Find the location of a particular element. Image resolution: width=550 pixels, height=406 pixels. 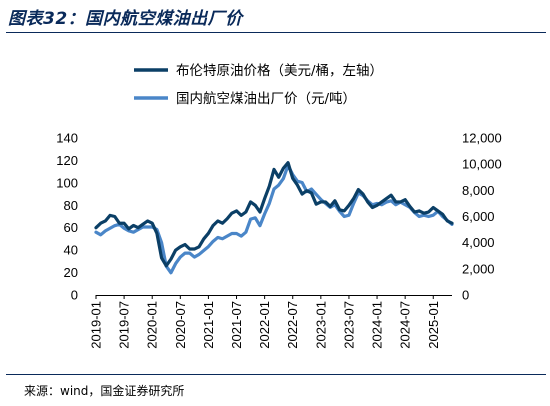

x-tick-label: 2019-01 is located at coordinates (96, 325).